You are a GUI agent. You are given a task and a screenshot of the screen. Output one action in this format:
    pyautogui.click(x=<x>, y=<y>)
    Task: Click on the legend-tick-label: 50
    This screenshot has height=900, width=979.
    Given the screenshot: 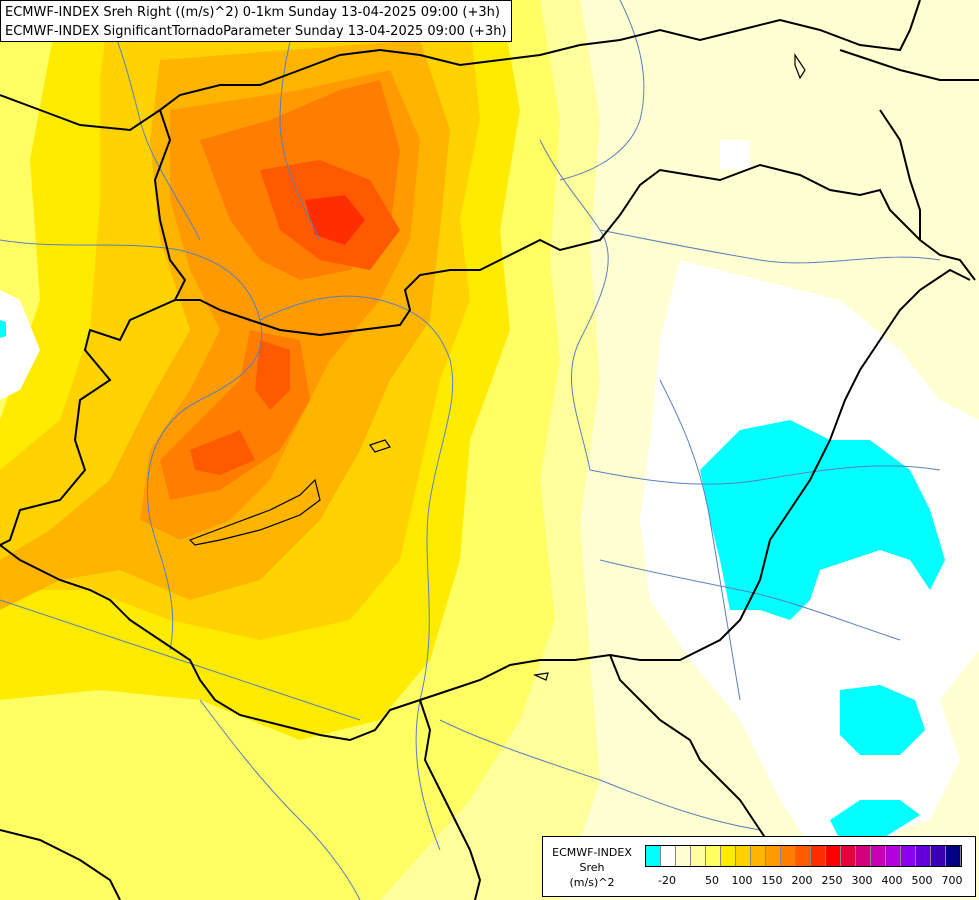 What is the action you would take?
    pyautogui.click(x=712, y=880)
    